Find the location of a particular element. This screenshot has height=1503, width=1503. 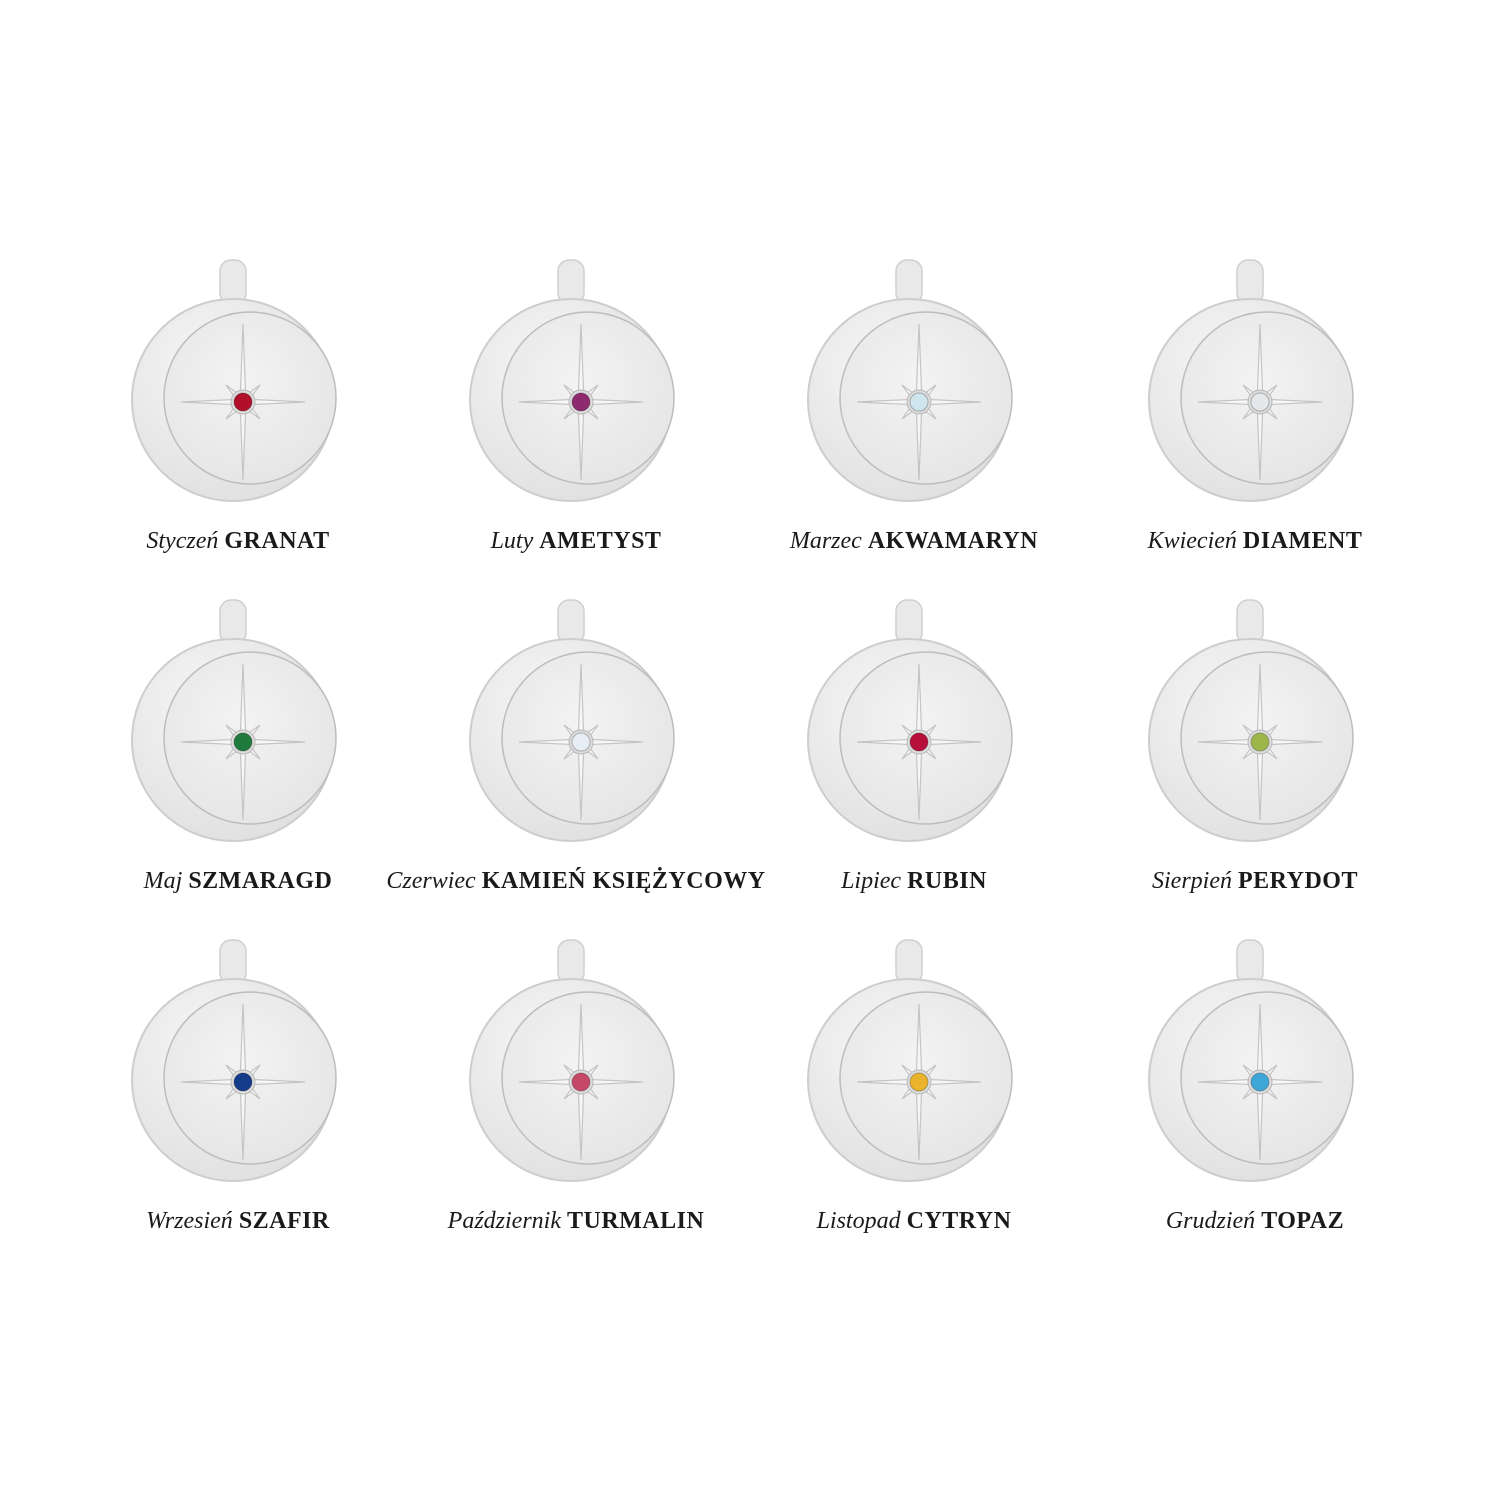

stone-name: SZAFIR is located at coordinates (284, 1221).